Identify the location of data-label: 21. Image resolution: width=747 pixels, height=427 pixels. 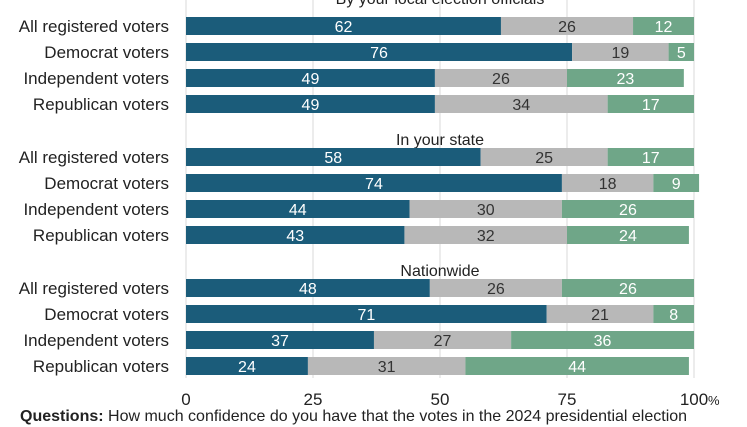
(600, 315).